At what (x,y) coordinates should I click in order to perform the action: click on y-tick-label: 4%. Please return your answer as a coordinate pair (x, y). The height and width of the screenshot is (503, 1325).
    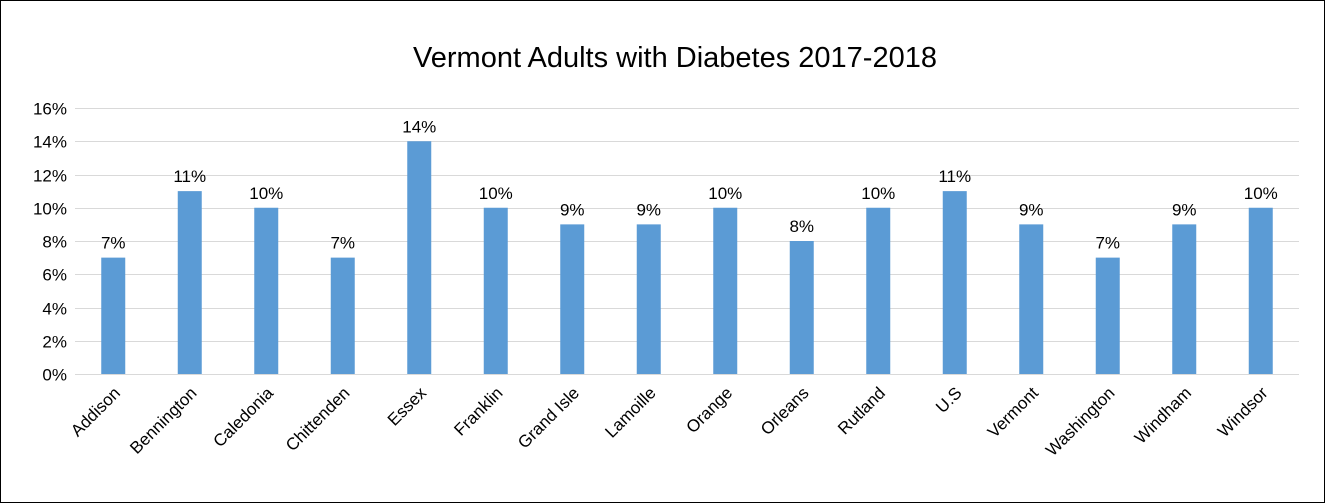
    Looking at the image, I should click on (54, 309).